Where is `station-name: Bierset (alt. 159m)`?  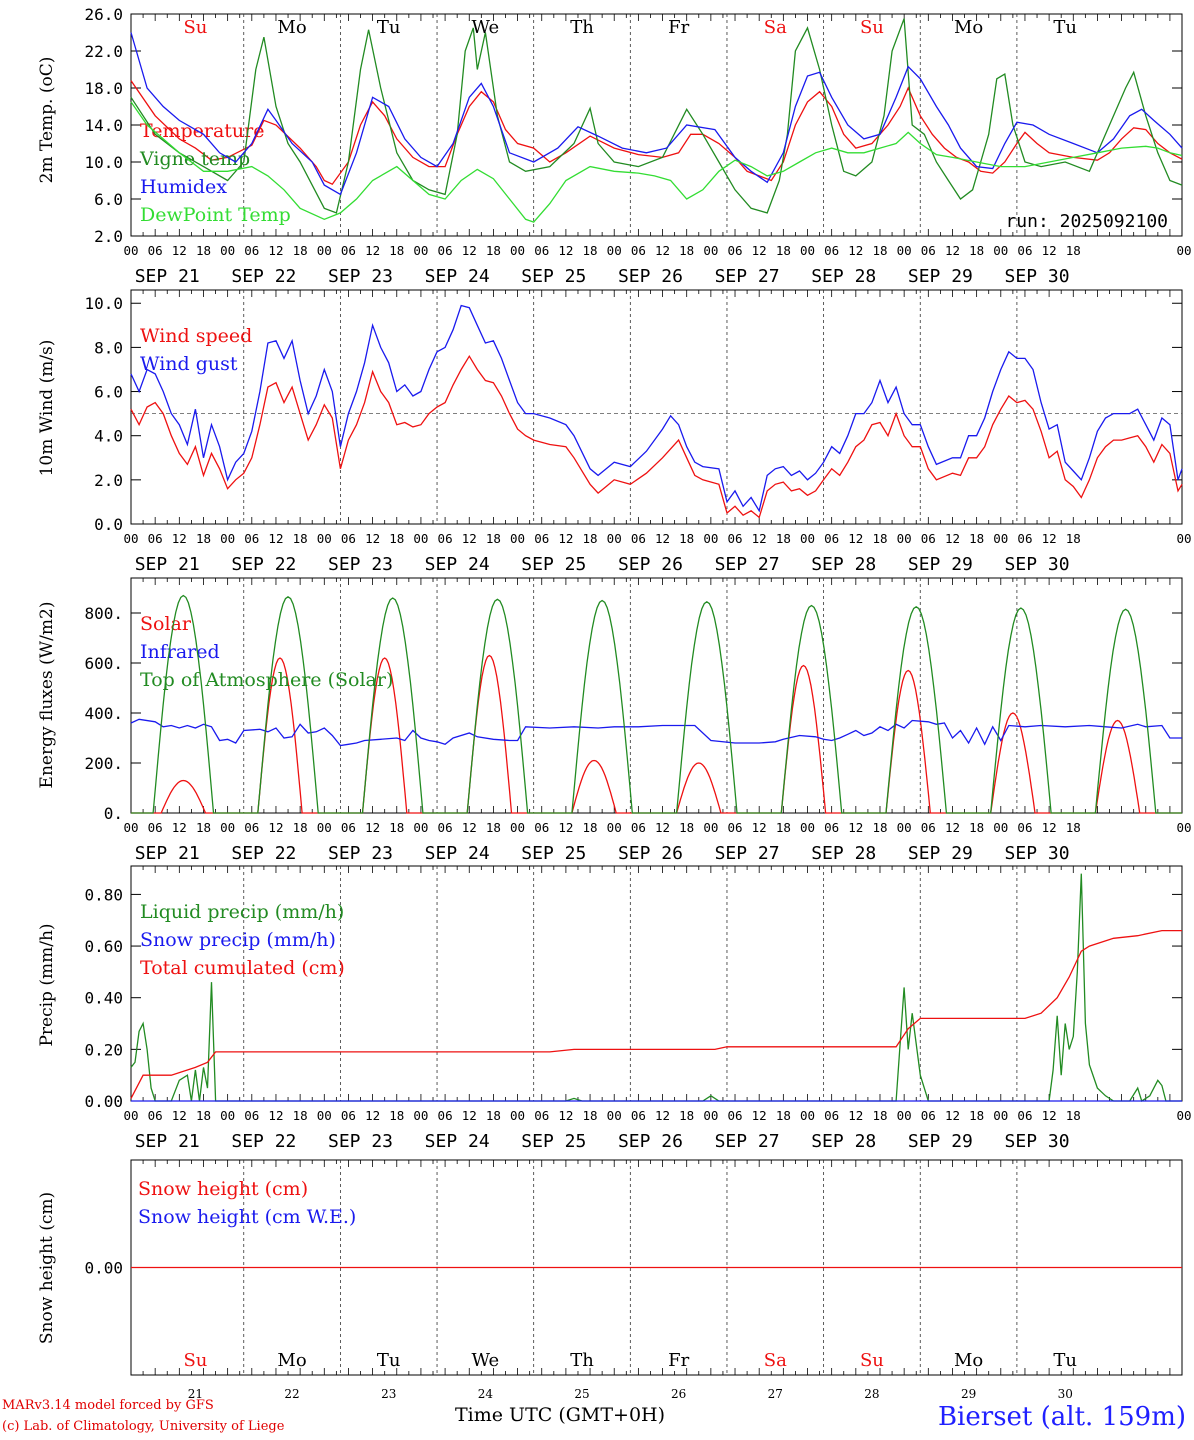 station-name: Bierset (alt. 159m) is located at coordinates (1061, 1417).